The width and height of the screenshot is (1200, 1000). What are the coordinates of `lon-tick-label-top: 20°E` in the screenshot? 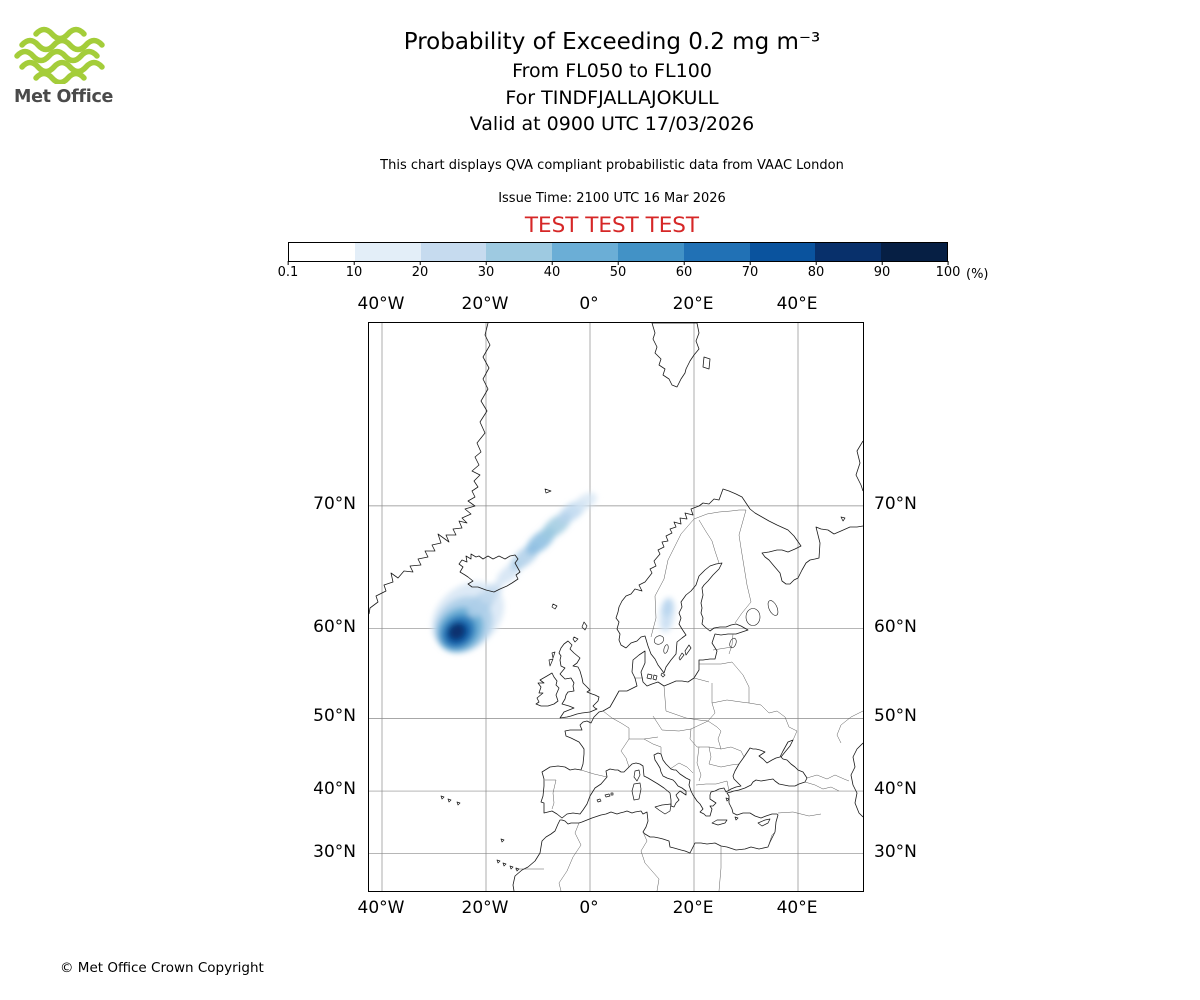 It's located at (693, 304).